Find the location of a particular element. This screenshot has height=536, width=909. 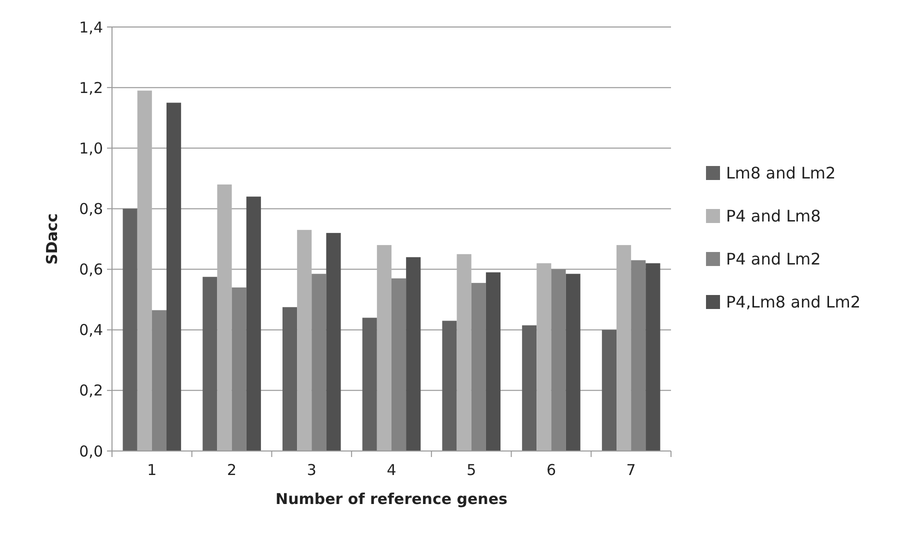

legend-label: P4 and Lm8 is located at coordinates (773, 216).